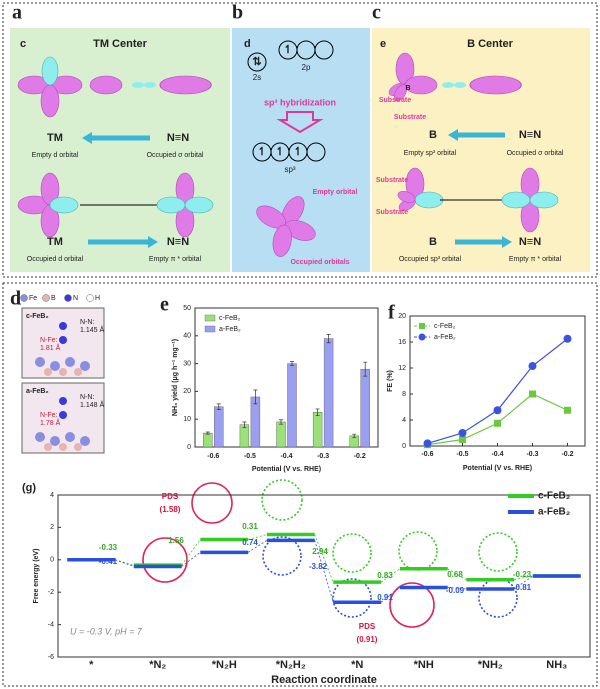 This screenshot has width=600, height=689. I want to click on label: d, so click(247, 44).